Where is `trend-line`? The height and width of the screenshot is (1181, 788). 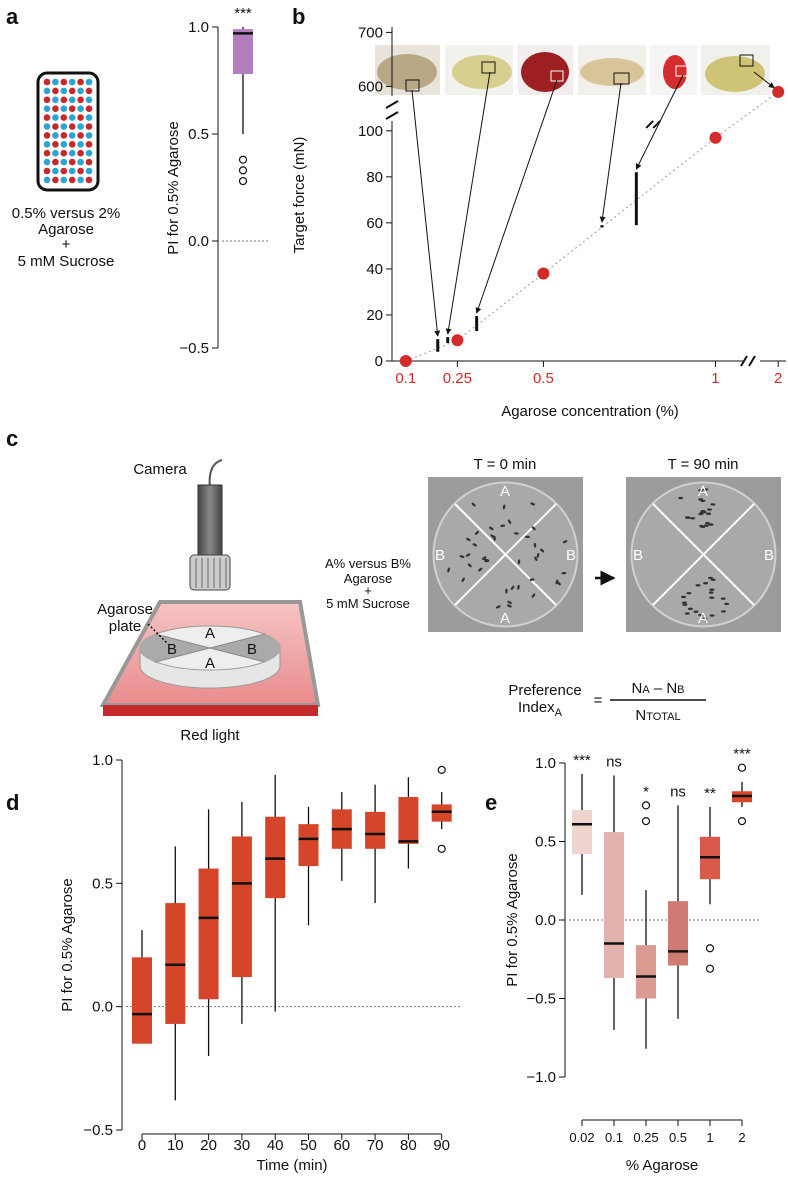 trend-line is located at coordinates (592, 226).